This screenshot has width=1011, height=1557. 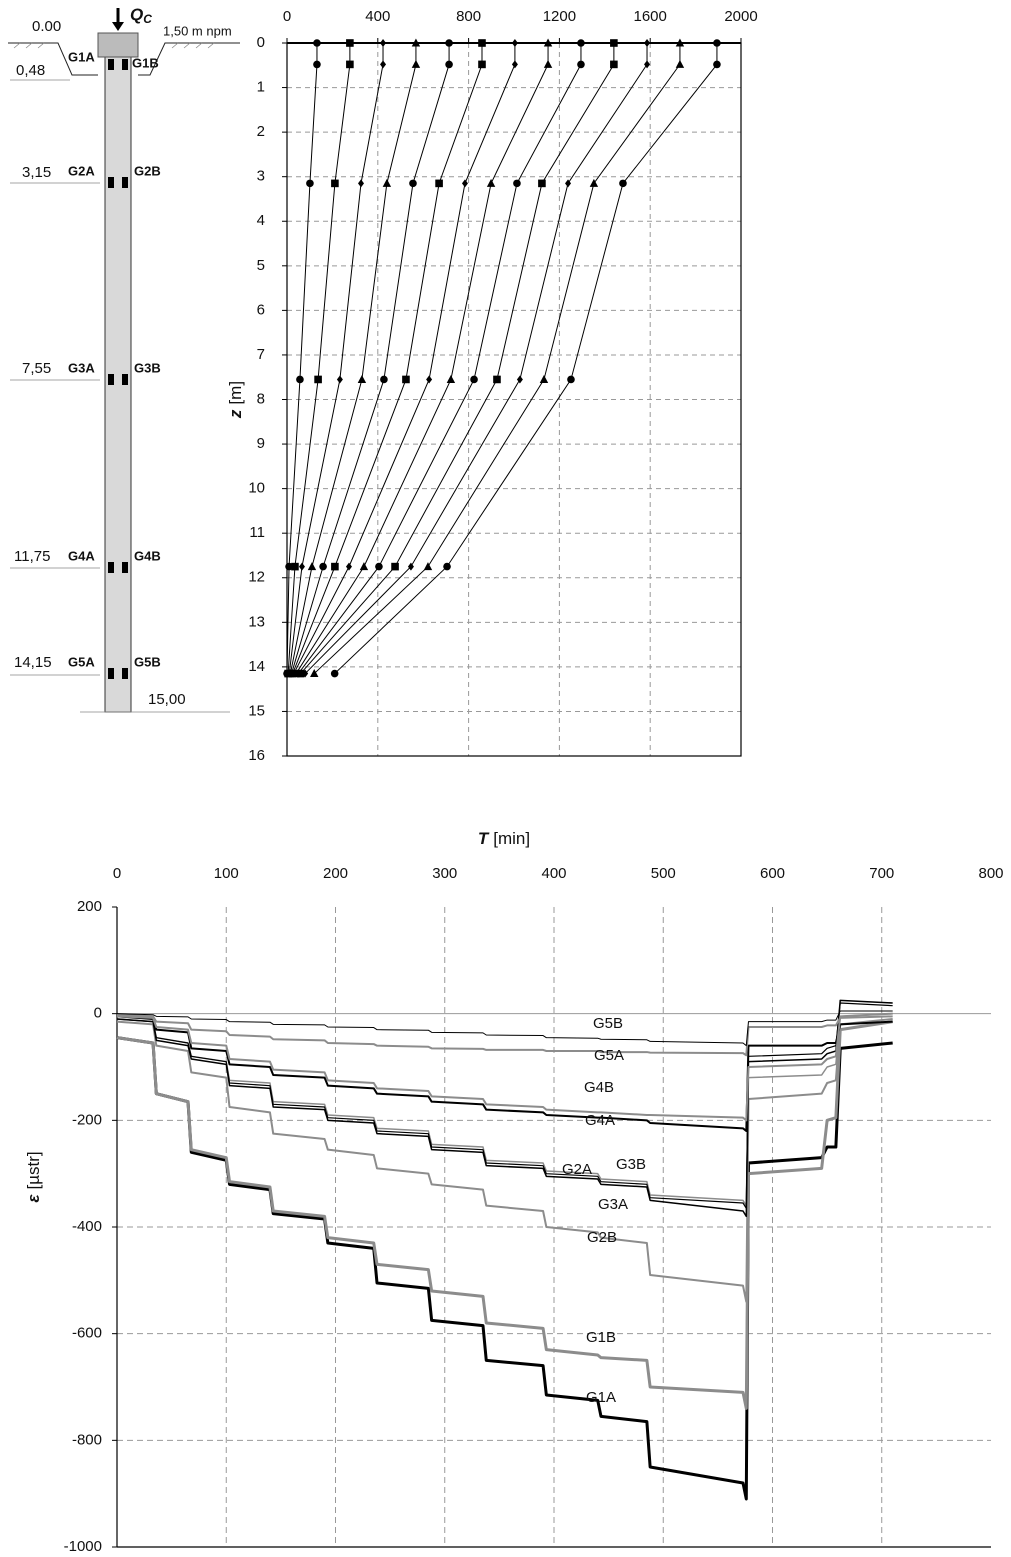 I want to click on gauge-label: G3B, so click(x=147, y=367).